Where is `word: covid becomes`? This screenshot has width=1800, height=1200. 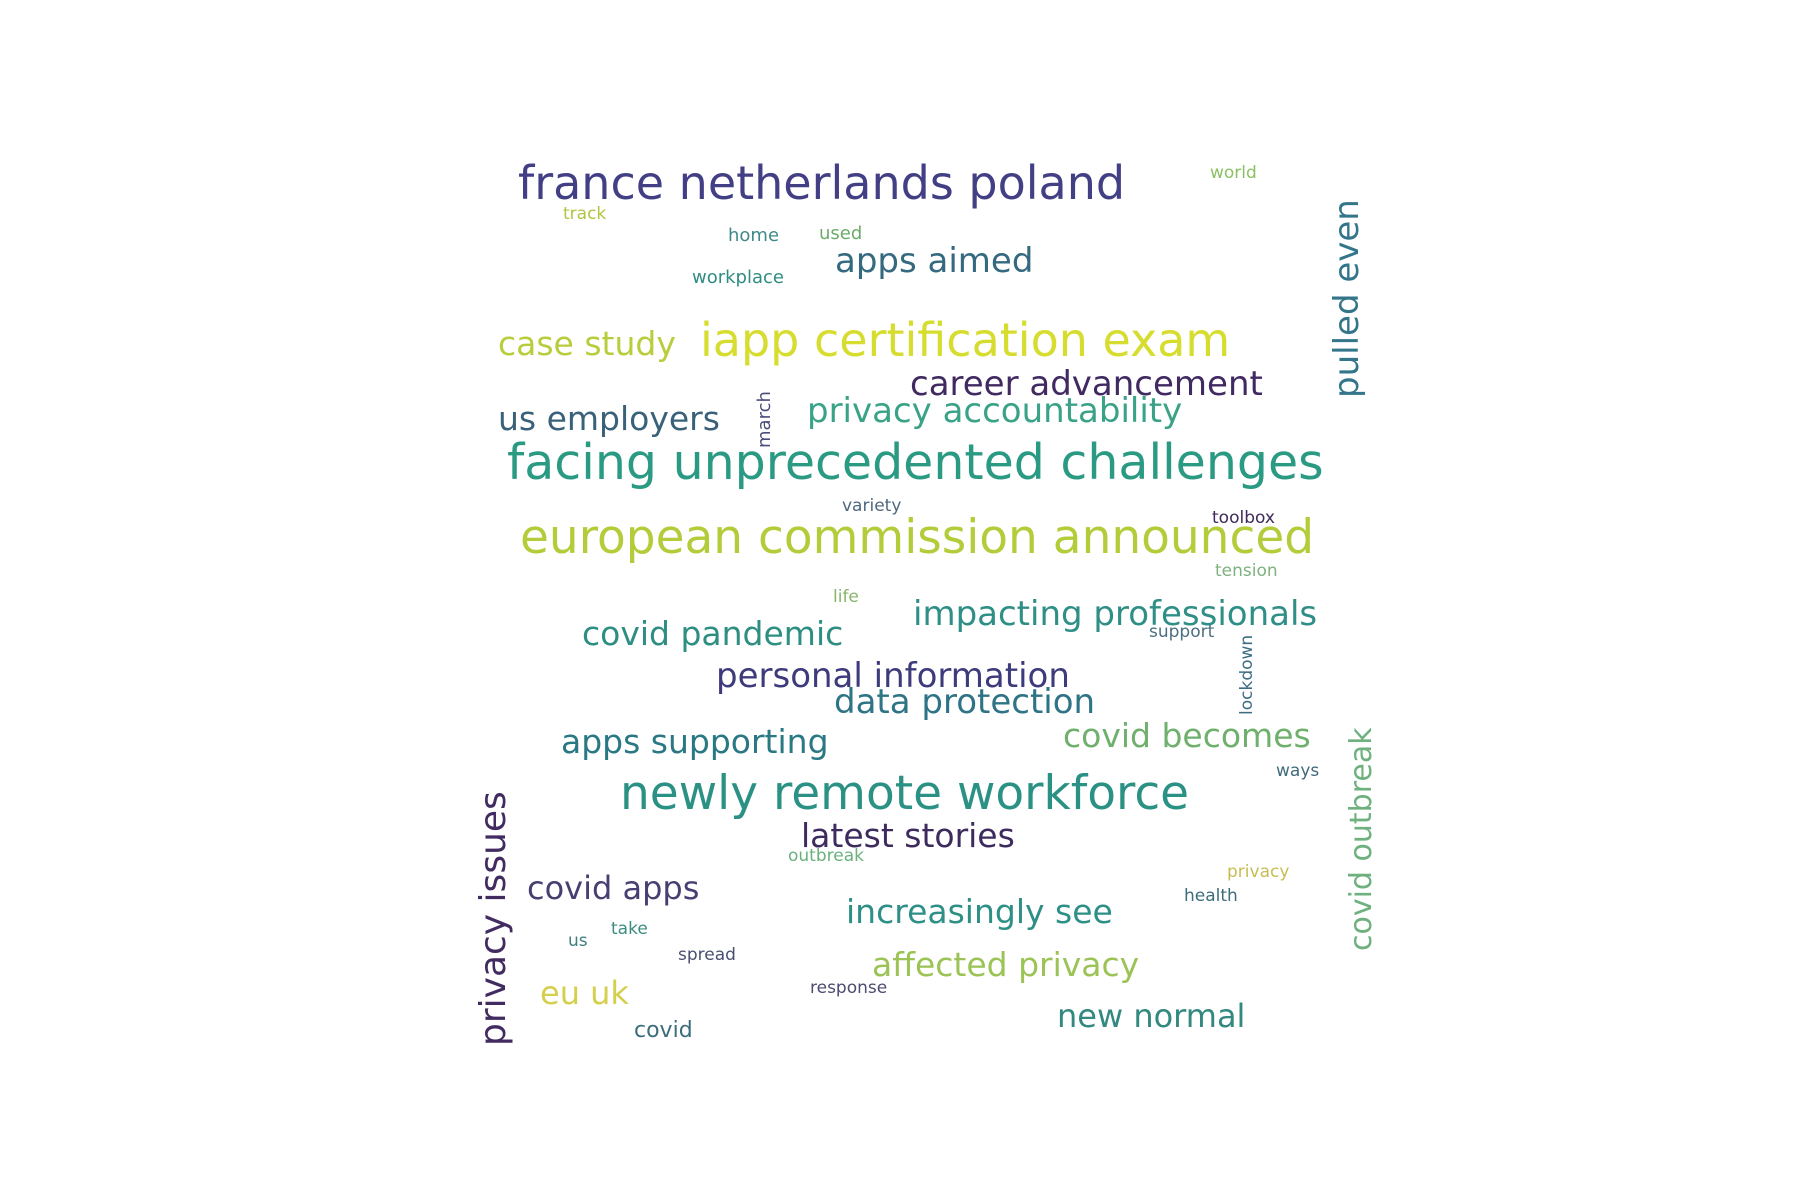
word: covid becomes is located at coordinates (1187, 735).